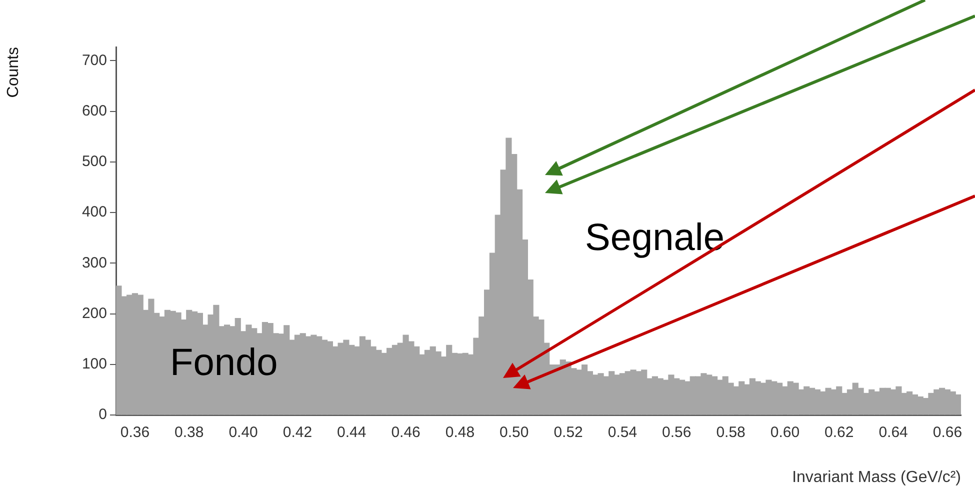 This screenshot has width=975, height=491. I want to click on y-tick-label: 600, so click(94, 111).